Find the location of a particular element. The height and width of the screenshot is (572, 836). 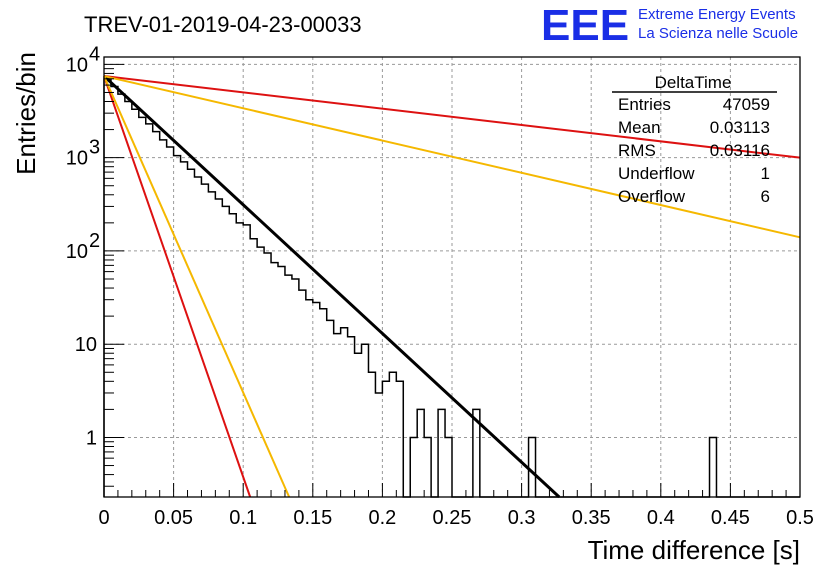

stats-row-value: 6 is located at coordinates (765, 196).